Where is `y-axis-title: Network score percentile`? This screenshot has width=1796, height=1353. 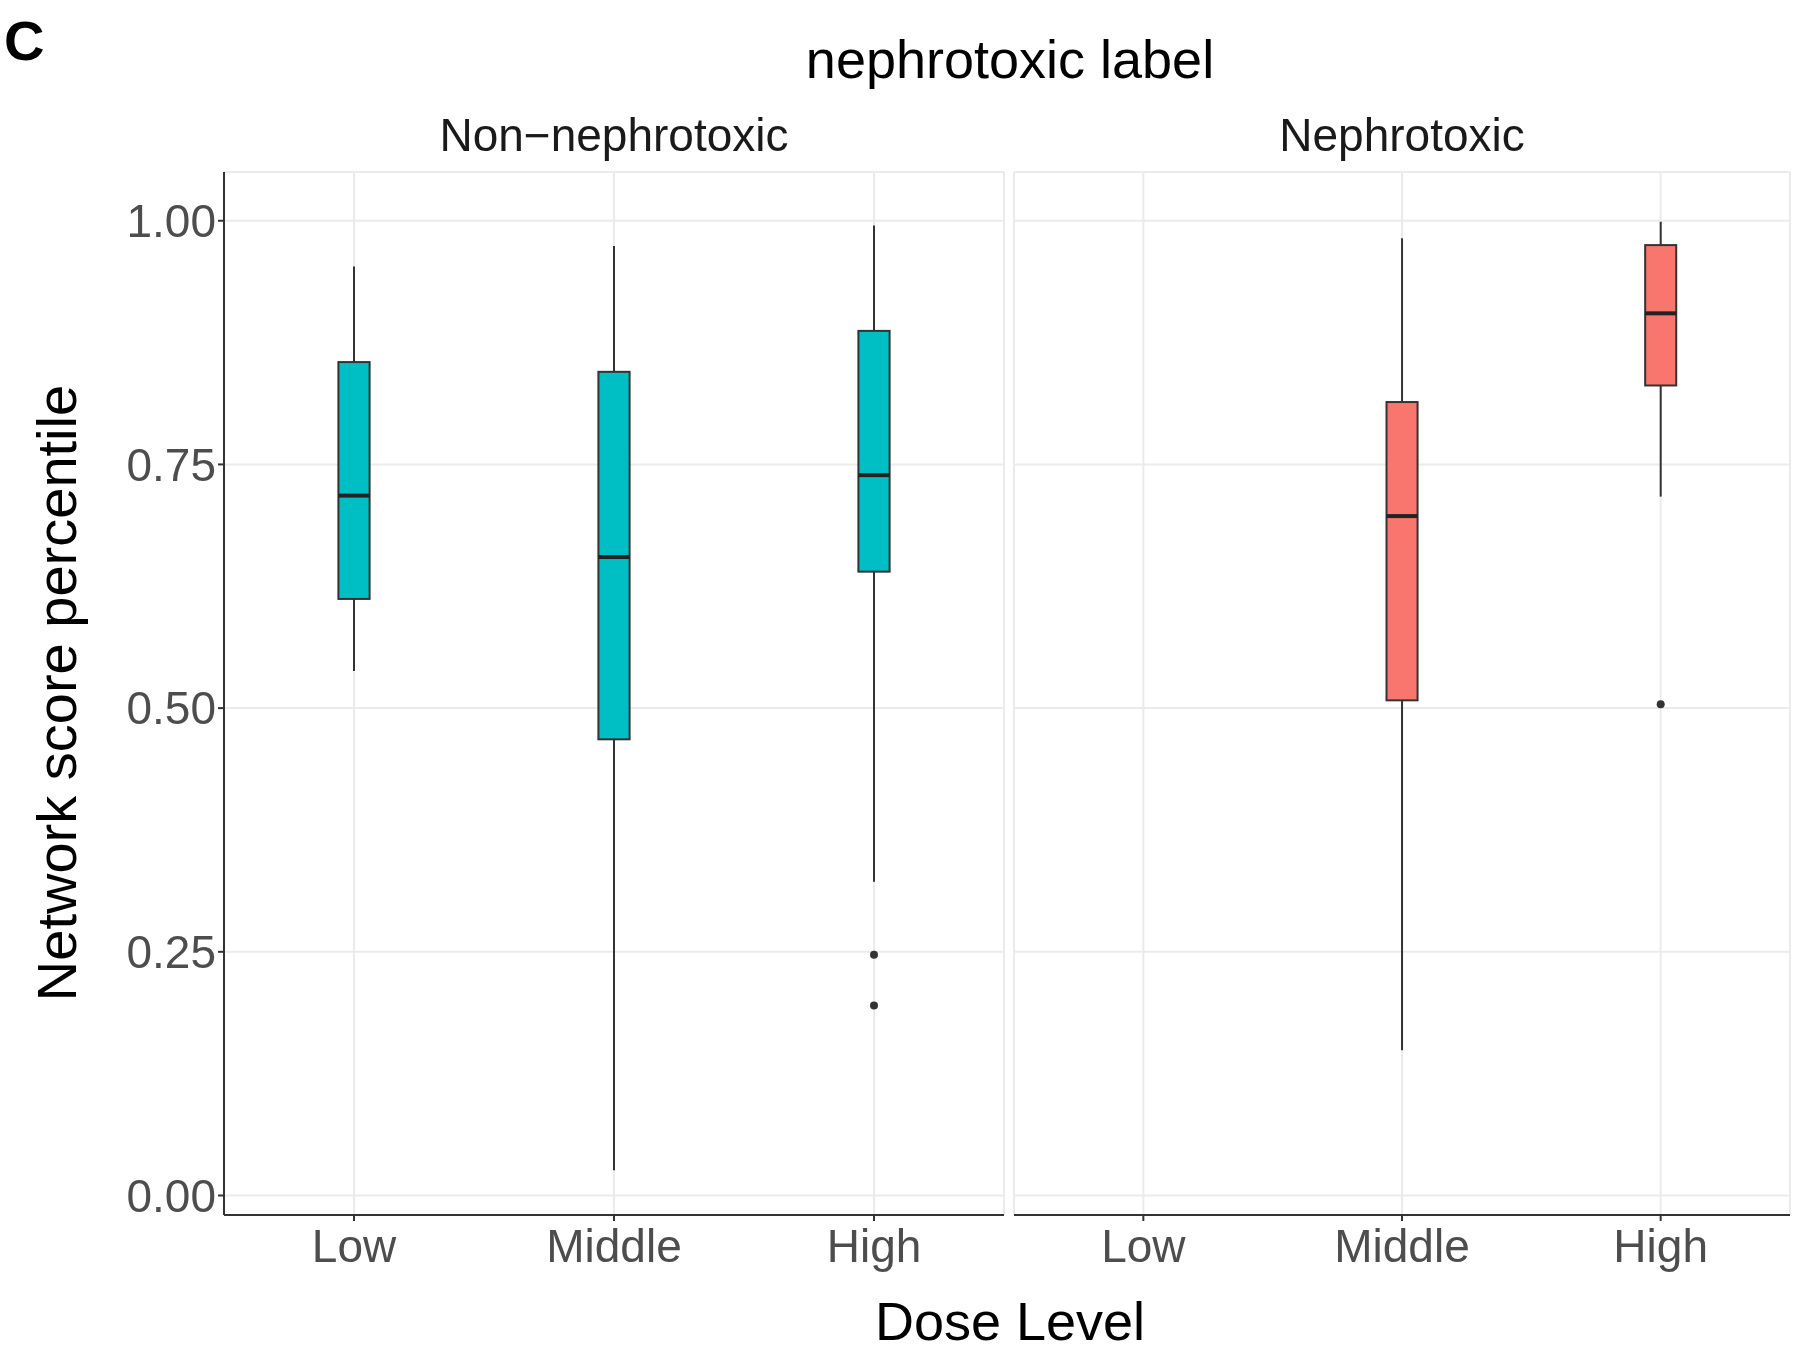
y-axis-title: Network score percentile is located at coordinates (56, 693).